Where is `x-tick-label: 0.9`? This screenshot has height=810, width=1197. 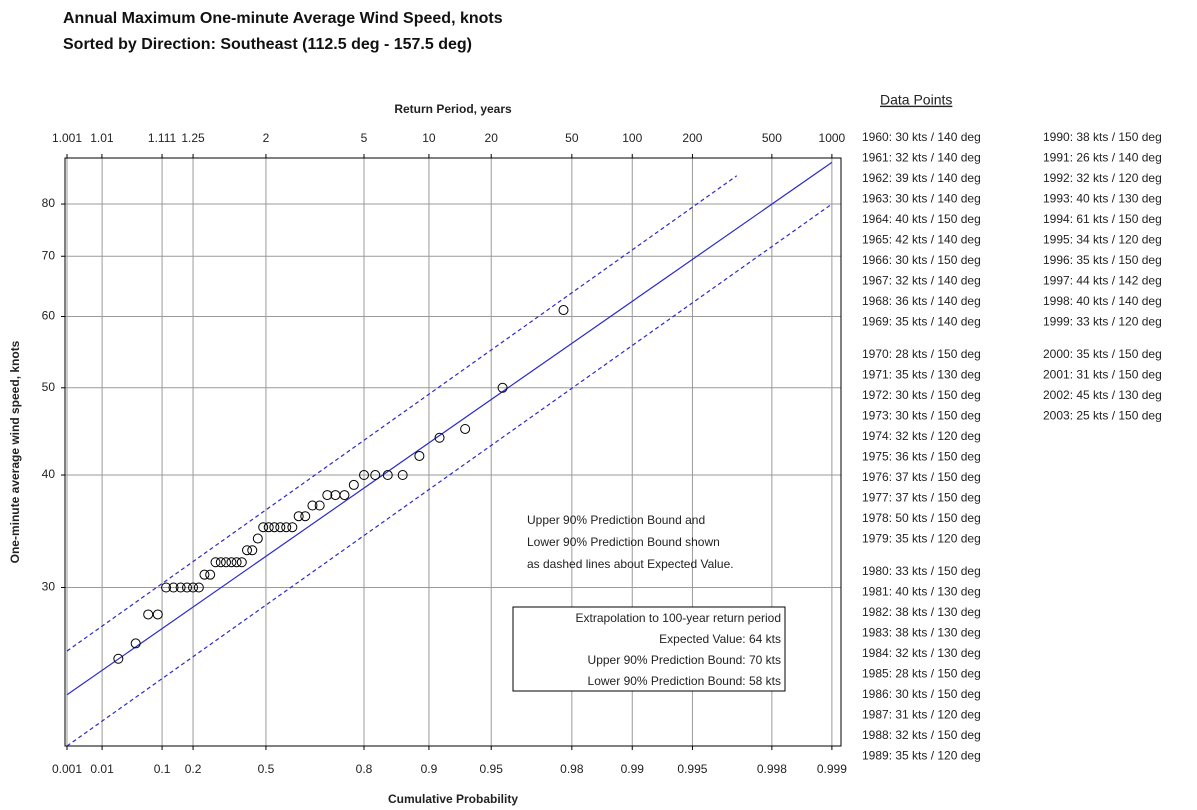
x-tick-label: 0.9 is located at coordinates (429, 769).